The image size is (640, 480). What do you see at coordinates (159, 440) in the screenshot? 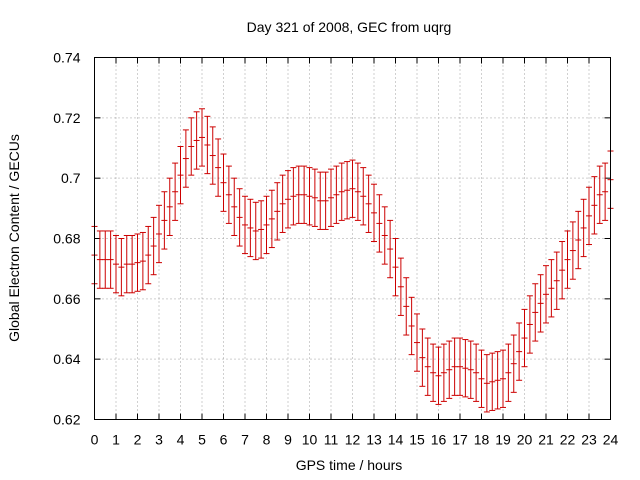
I see `x-tick-label: 3` at bounding box center [159, 440].